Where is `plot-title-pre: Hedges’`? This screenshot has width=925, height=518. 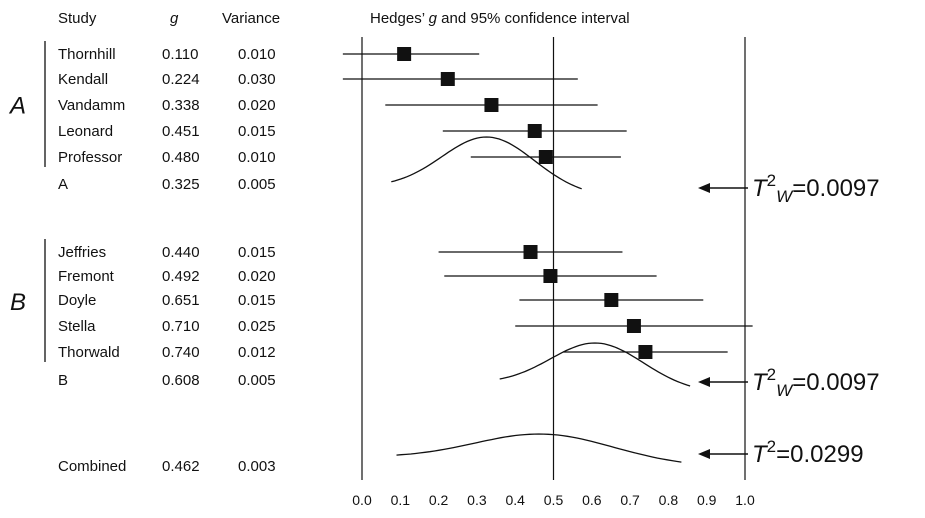
plot-title-pre: Hedges’ is located at coordinates (399, 18).